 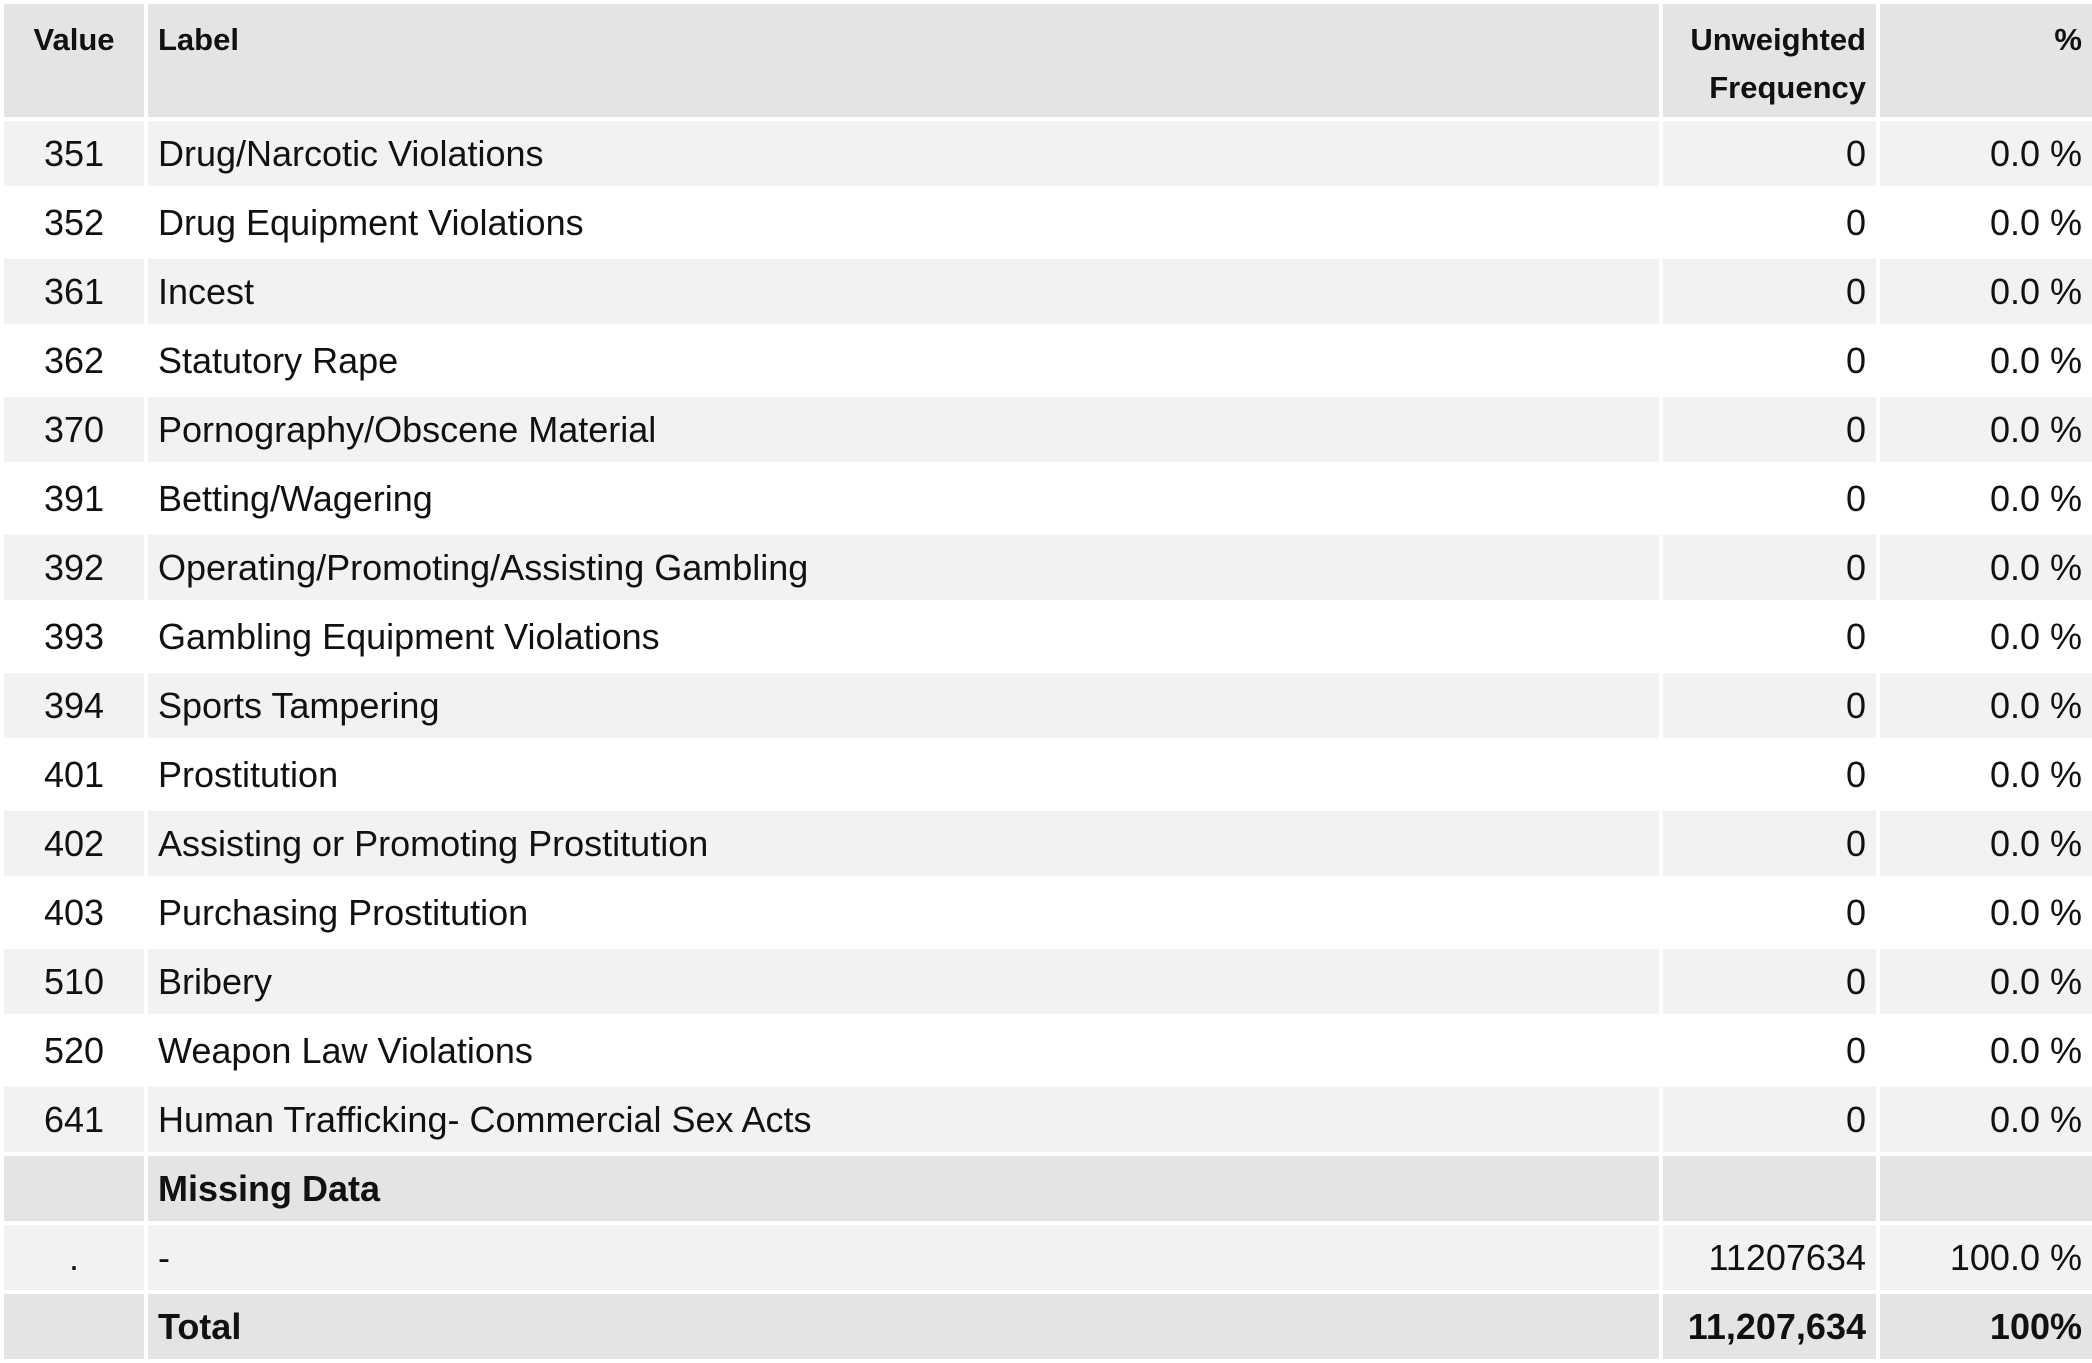 What do you see at coordinates (903, 222) in the screenshot?
I see `row-label: Drug Equipment Violations` at bounding box center [903, 222].